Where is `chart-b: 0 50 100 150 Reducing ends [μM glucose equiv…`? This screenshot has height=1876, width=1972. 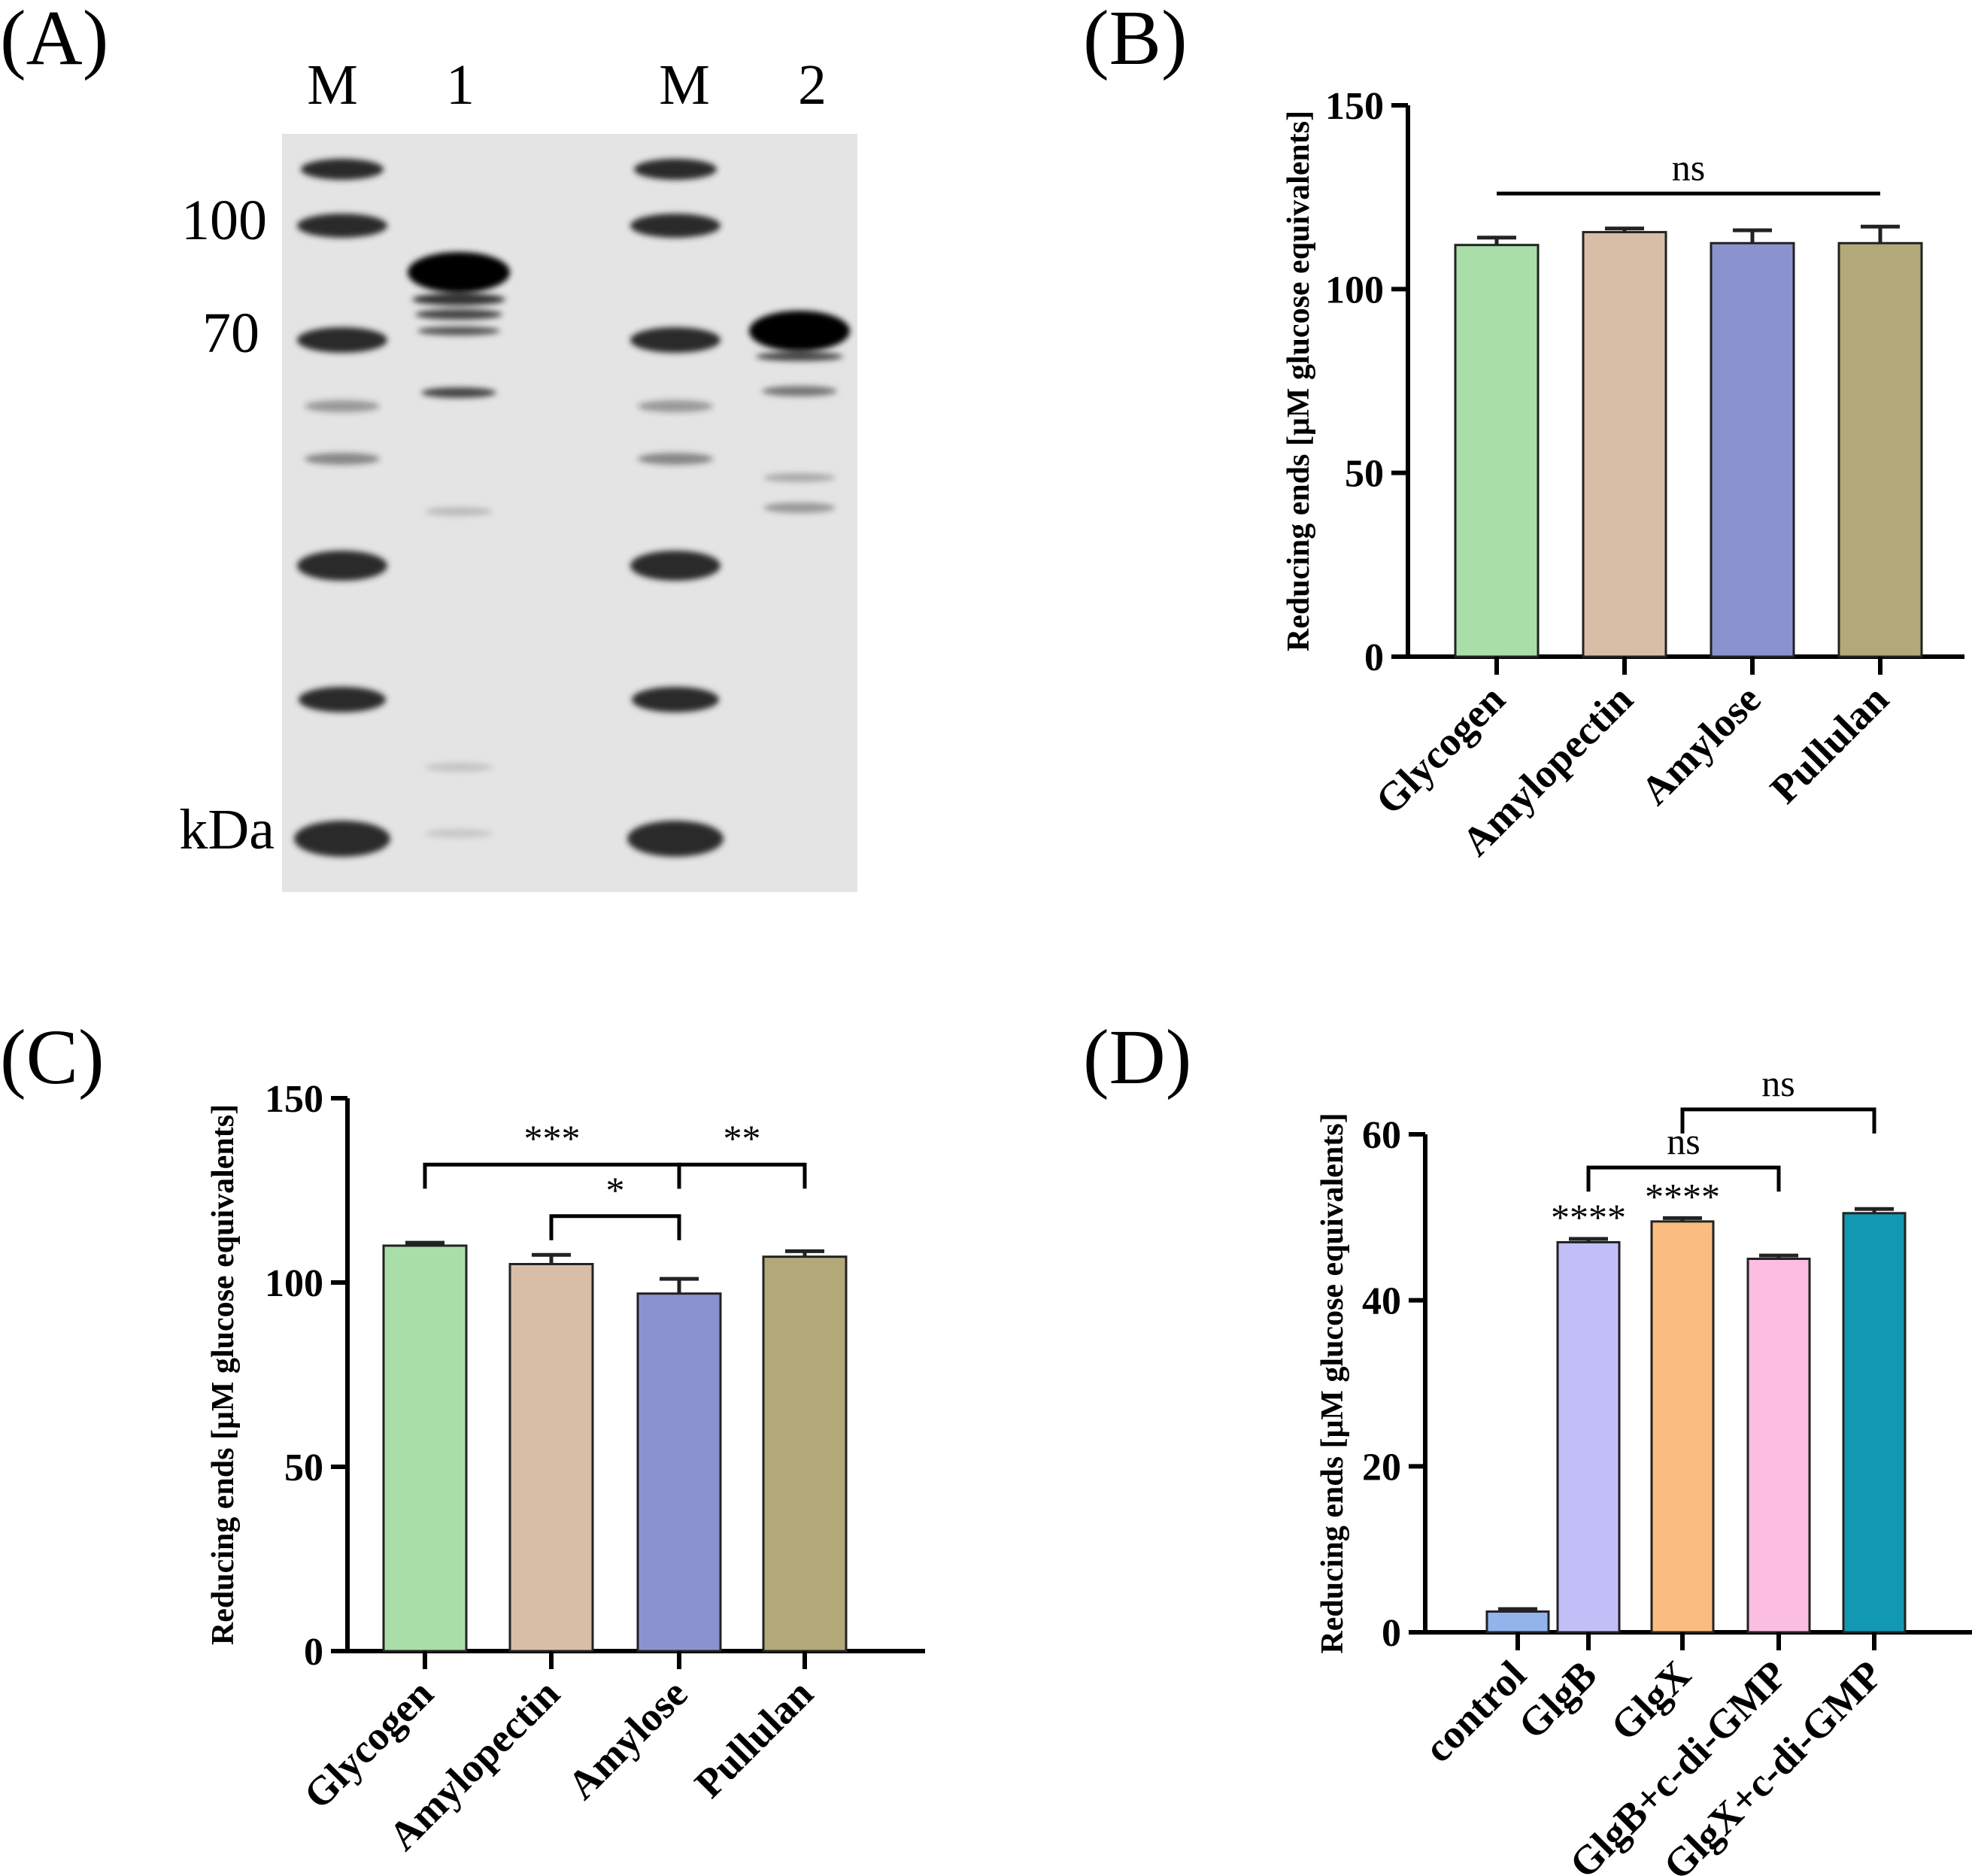 chart-b: 0 50 100 150 Reducing ends [μM glucose equiv… is located at coordinates (1623, 474).